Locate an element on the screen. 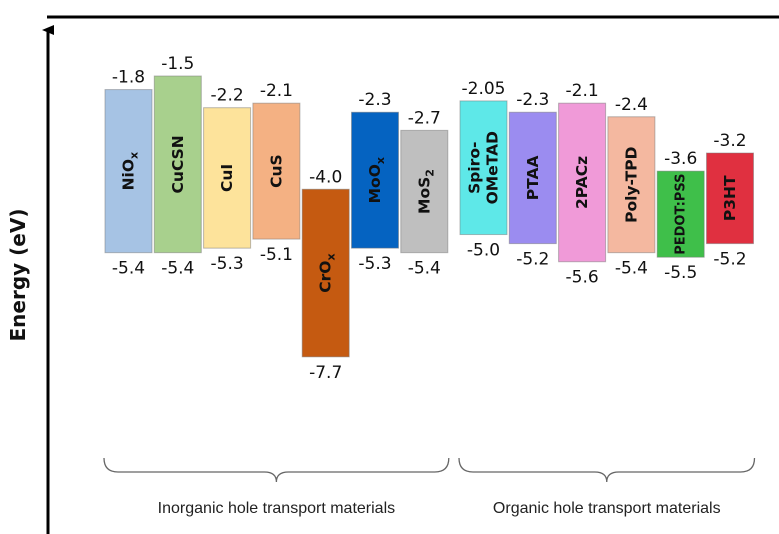 The image size is (779, 534). bottom-value-crox: -7.7 is located at coordinates (325, 373).